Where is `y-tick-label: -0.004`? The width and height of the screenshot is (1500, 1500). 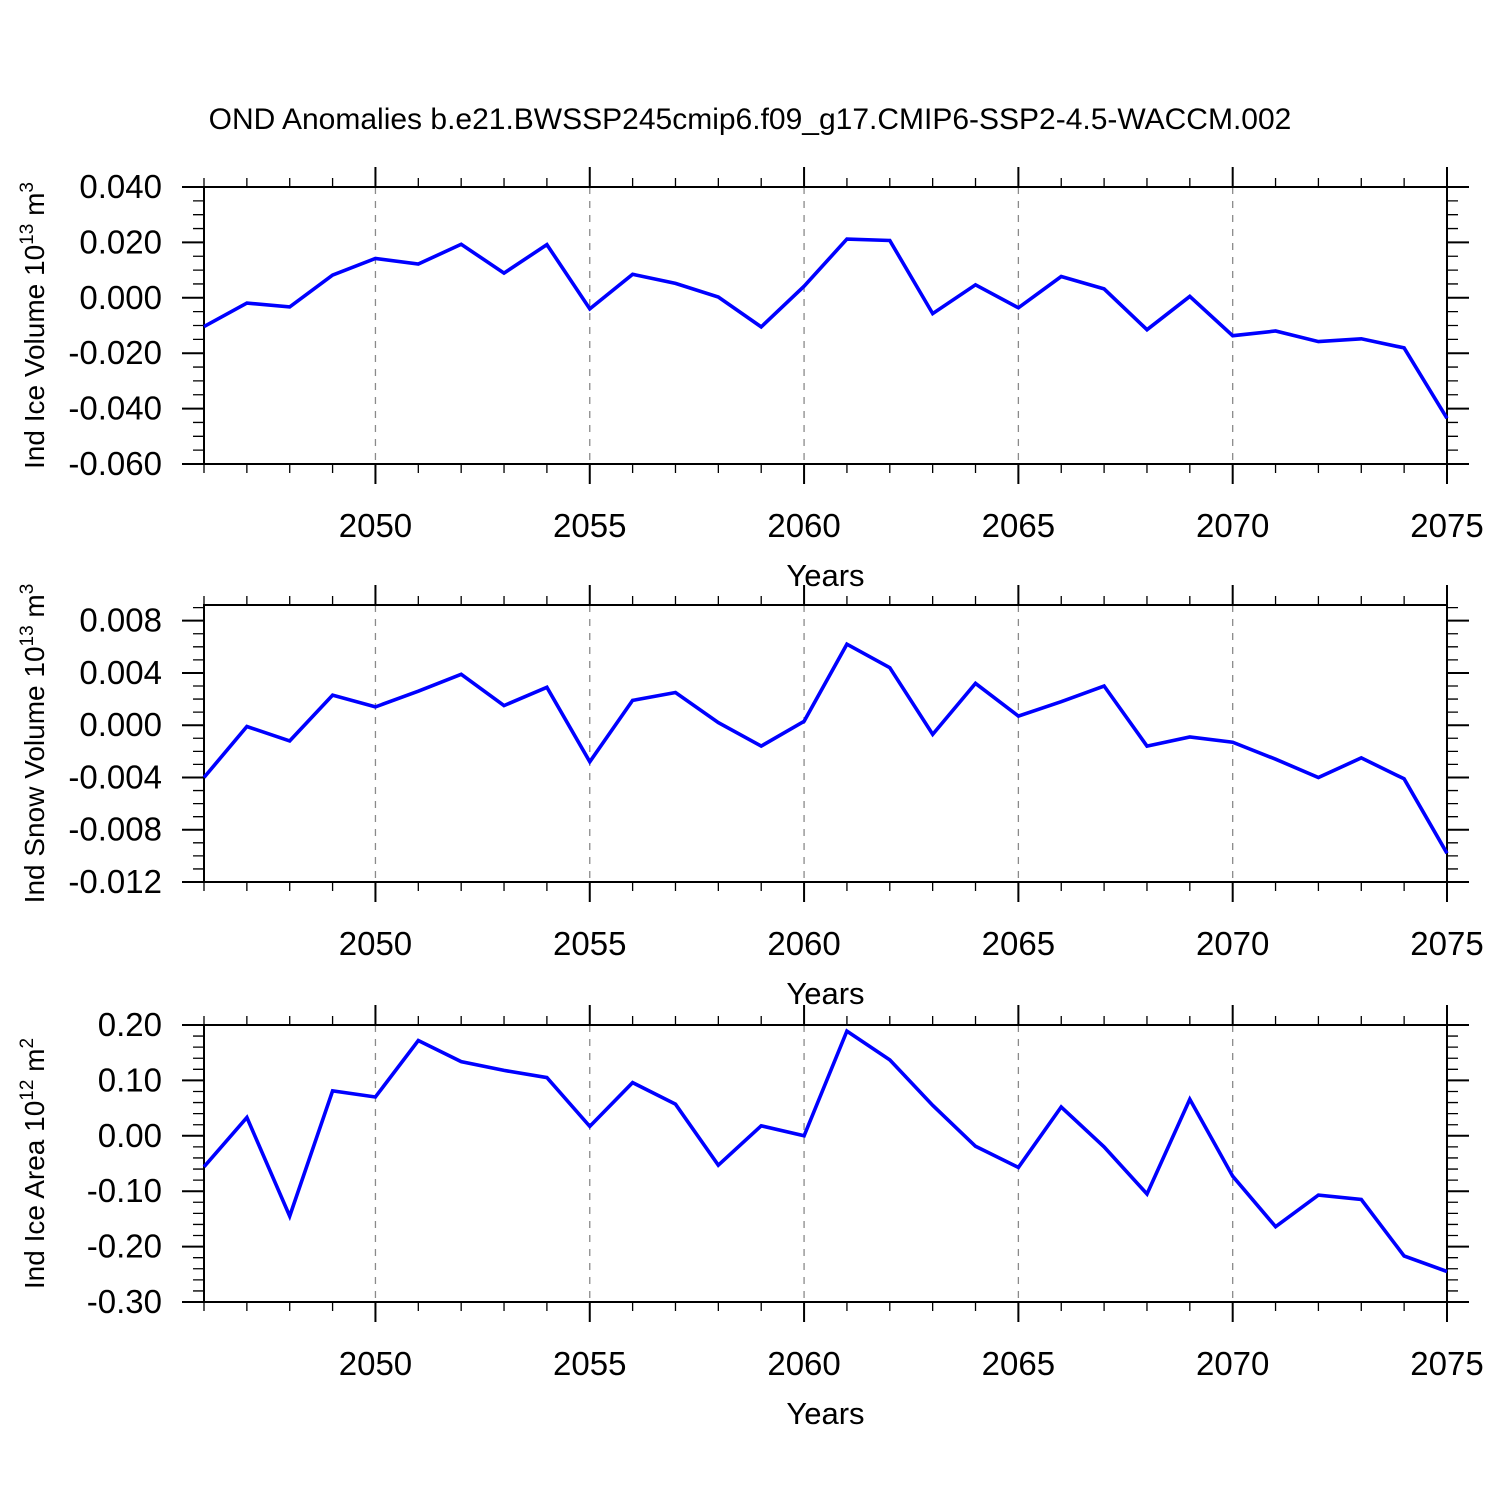 y-tick-label: -0.004 is located at coordinates (115, 776).